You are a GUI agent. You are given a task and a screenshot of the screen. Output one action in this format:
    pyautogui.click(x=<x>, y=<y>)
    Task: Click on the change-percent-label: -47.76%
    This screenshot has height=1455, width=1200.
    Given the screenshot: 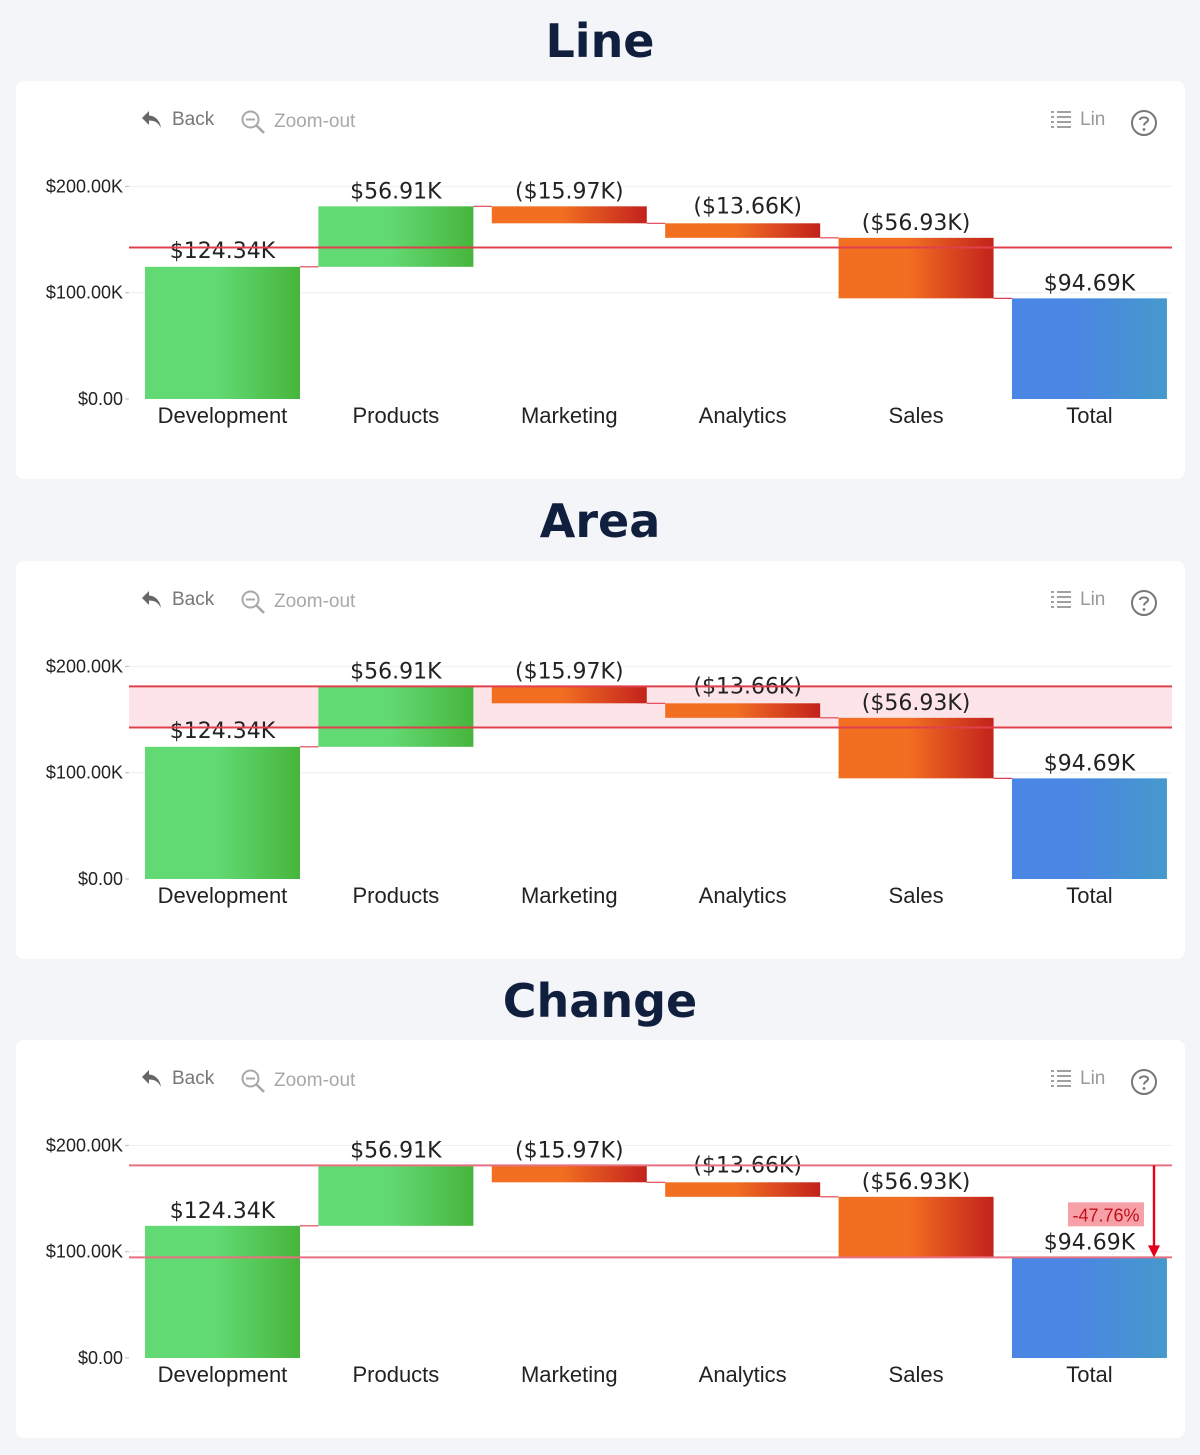 What is the action you would take?
    pyautogui.click(x=1105, y=1215)
    